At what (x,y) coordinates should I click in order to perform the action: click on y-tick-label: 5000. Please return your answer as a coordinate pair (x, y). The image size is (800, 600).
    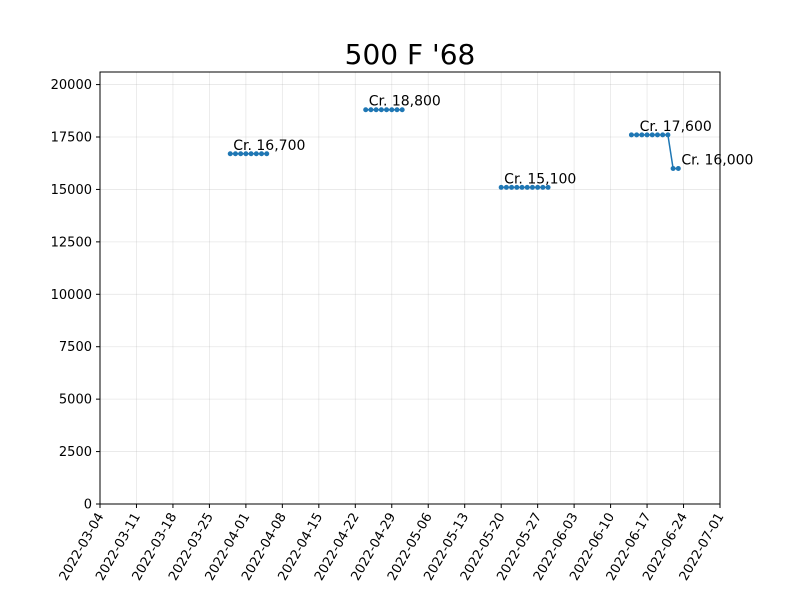
    Looking at the image, I should click on (75, 400).